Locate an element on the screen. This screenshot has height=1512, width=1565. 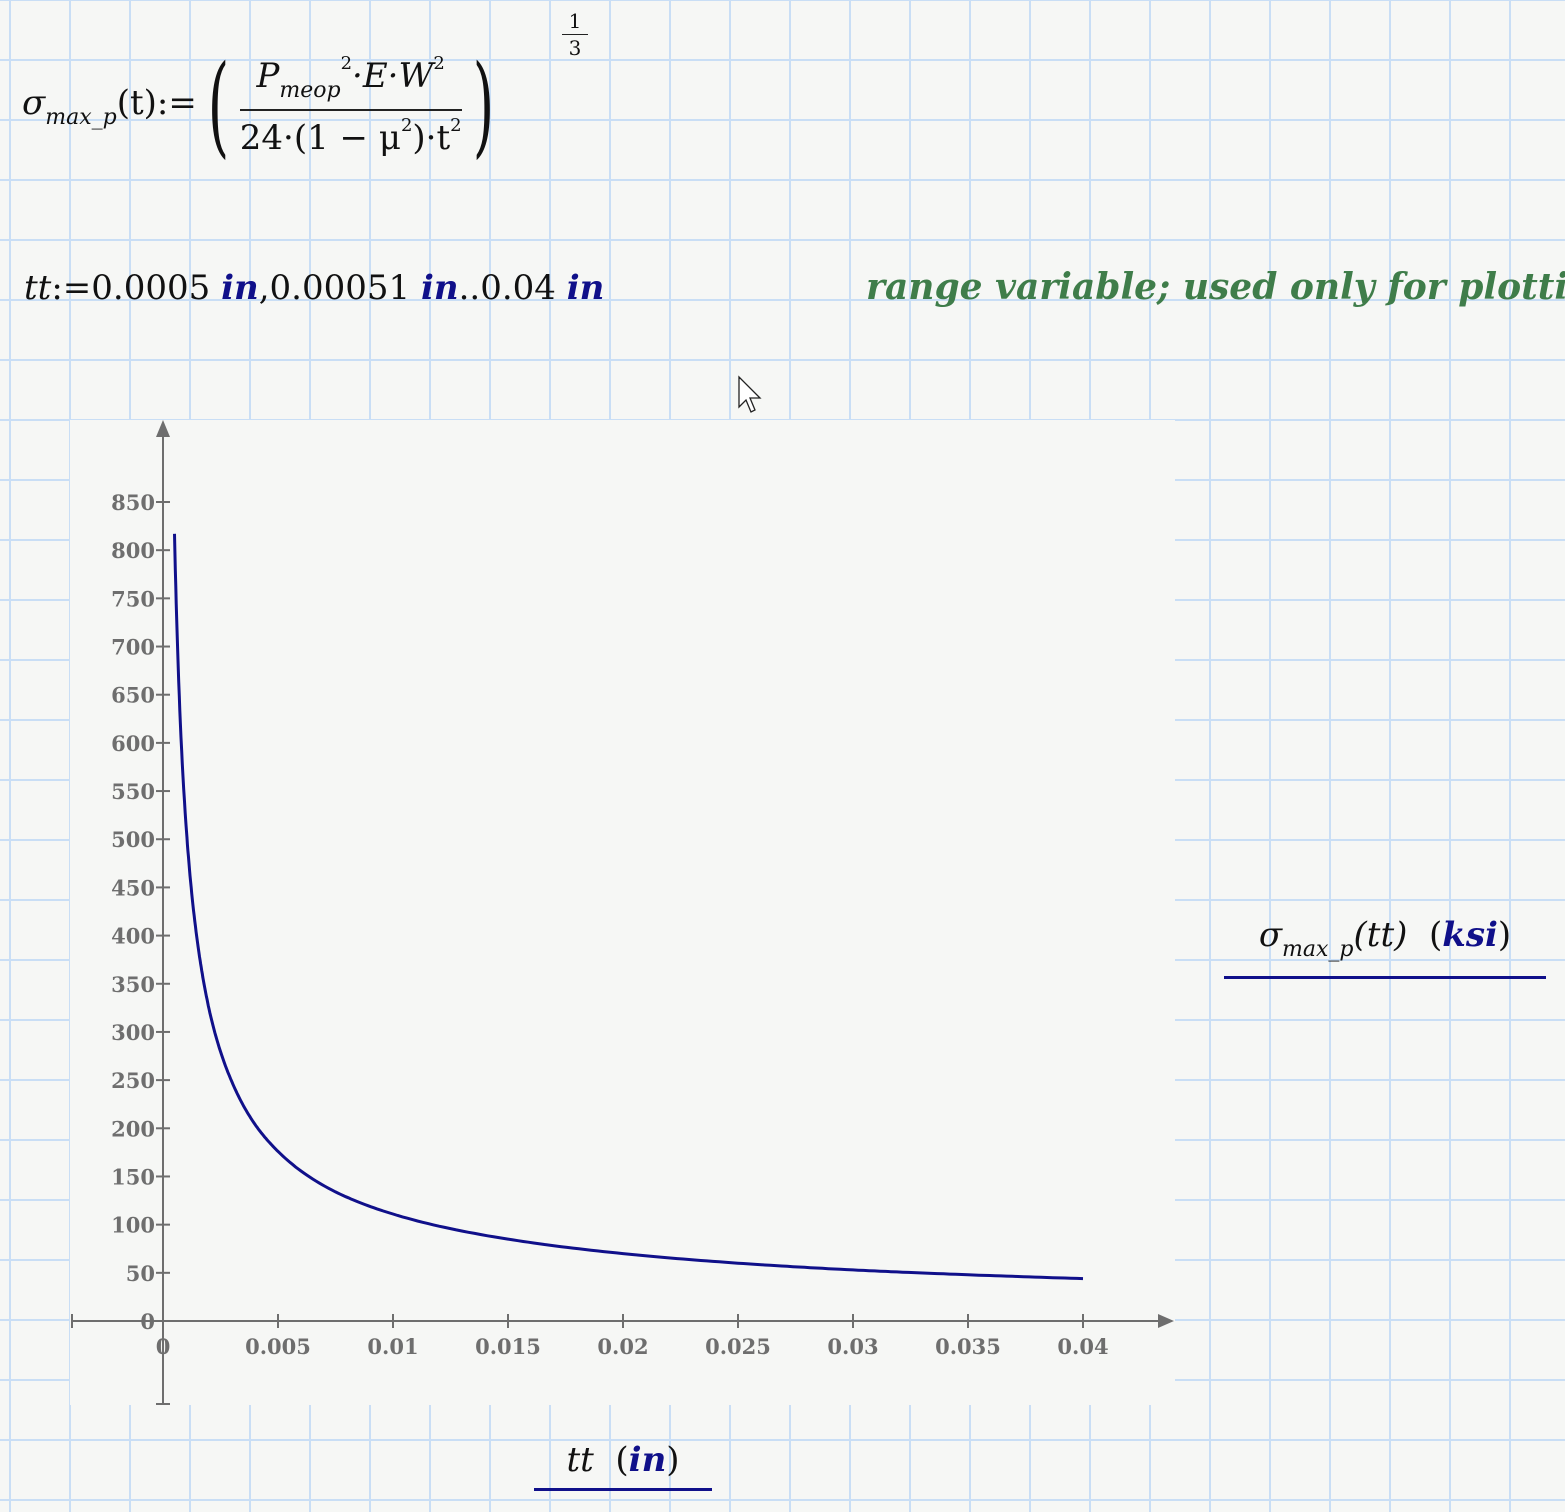
y-tick-label: 650 is located at coordinates (133, 695).